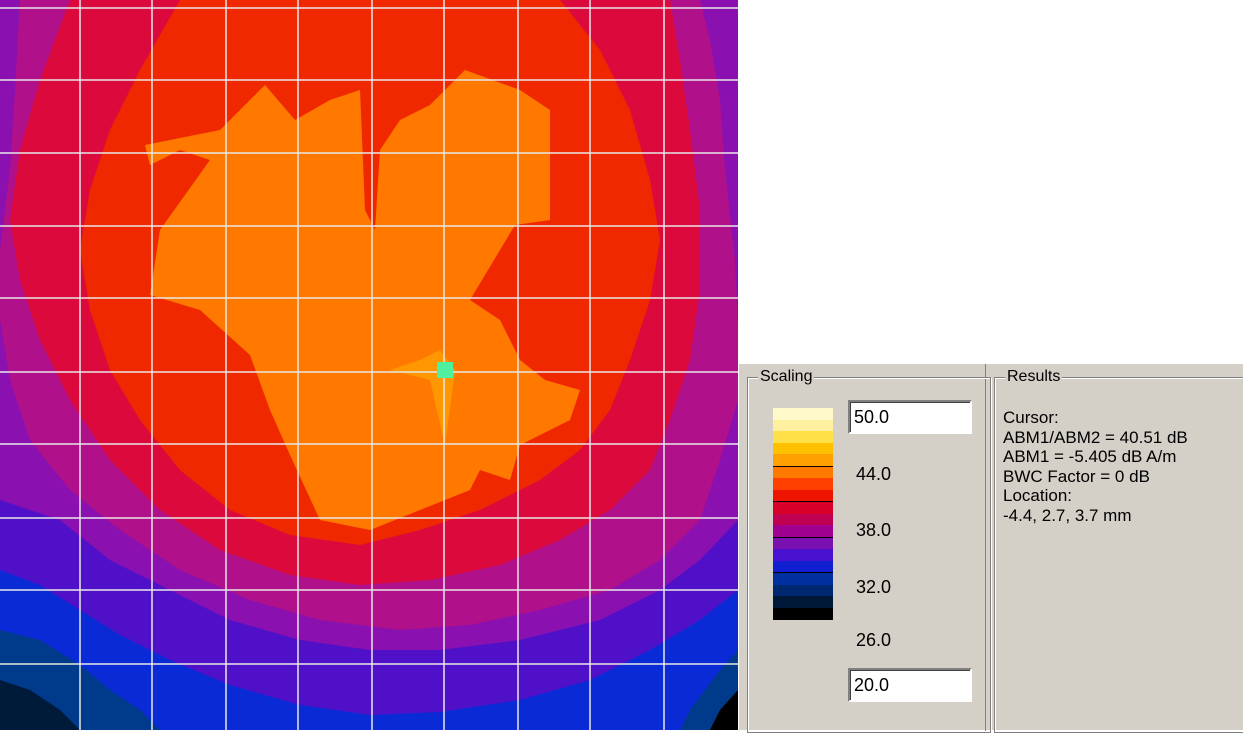  Describe the element at coordinates (1090, 456) in the screenshot. I see `results-line-abm1: ABM1 = -5.405 dB A/m` at that location.